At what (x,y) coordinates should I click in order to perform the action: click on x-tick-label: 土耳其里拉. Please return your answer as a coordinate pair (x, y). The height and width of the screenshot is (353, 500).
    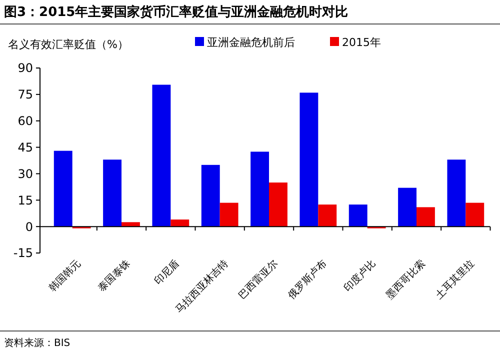
    Looking at the image, I should click on (454, 280).